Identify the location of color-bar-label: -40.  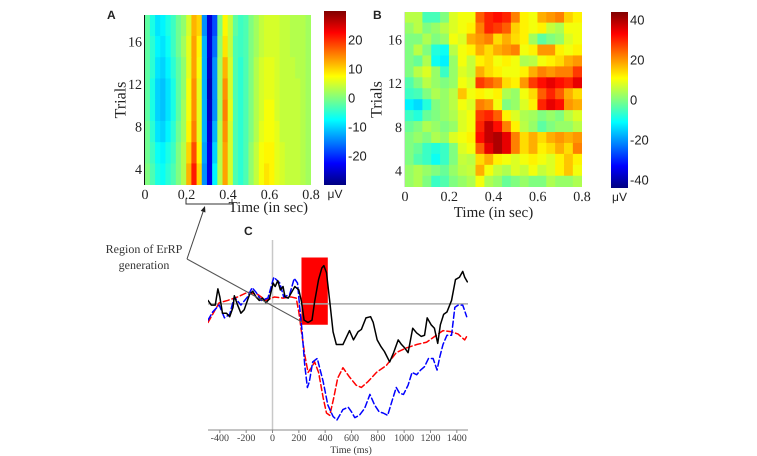
(639, 180).